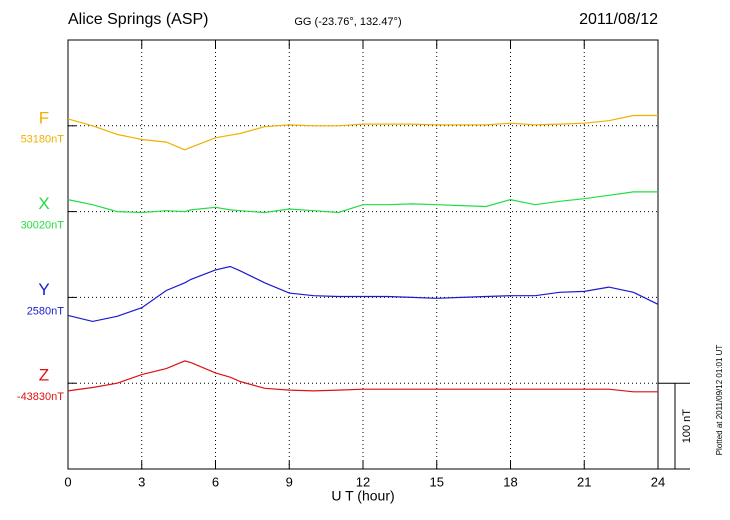  What do you see at coordinates (584, 481) in the screenshot?
I see `x-tick-label: 21` at bounding box center [584, 481].